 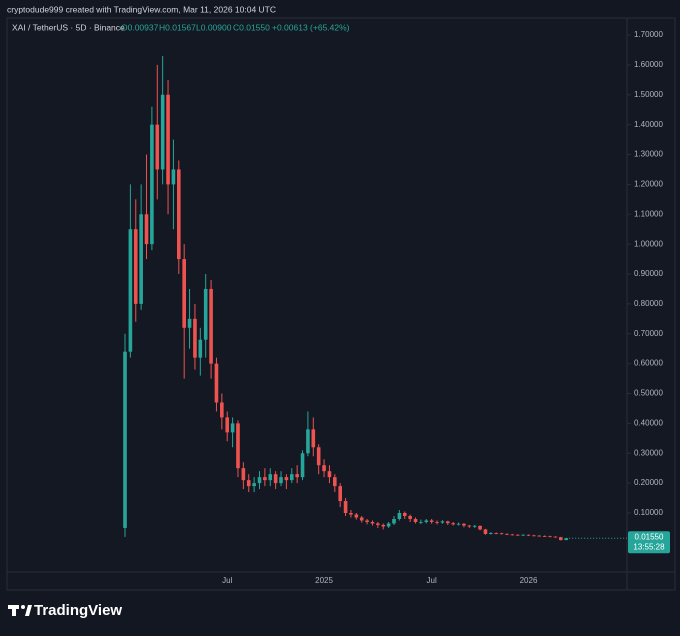 I want to click on y-tick-label: 0.60000, so click(x=648, y=363).